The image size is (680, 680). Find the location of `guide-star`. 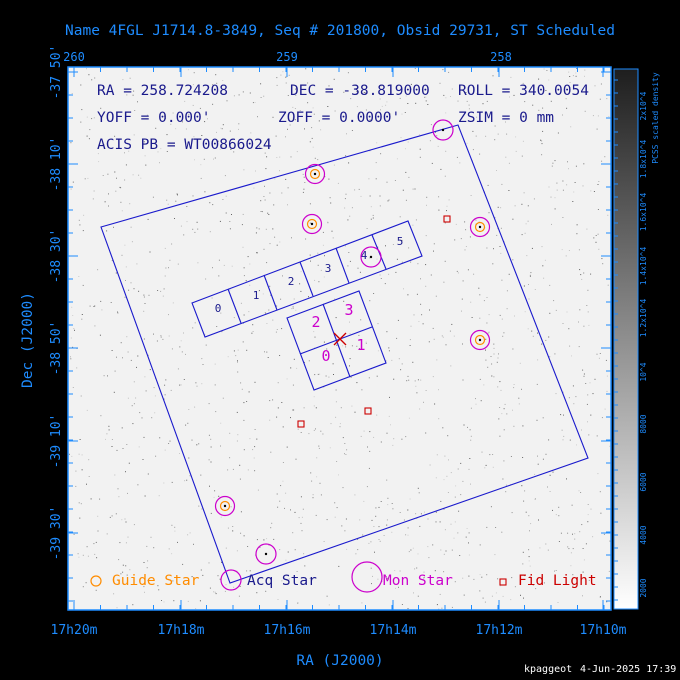

guide-star is located at coordinates (312, 224).